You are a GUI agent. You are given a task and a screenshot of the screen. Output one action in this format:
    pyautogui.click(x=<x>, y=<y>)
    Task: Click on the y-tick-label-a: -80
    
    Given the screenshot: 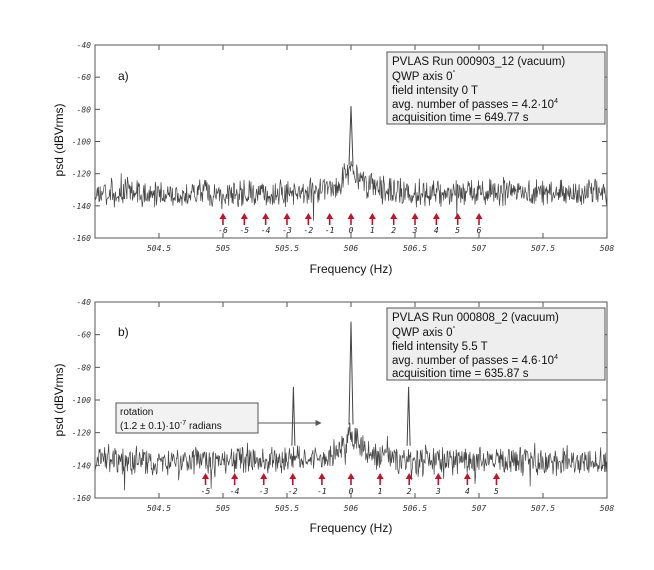 What is the action you would take?
    pyautogui.click(x=84, y=109)
    